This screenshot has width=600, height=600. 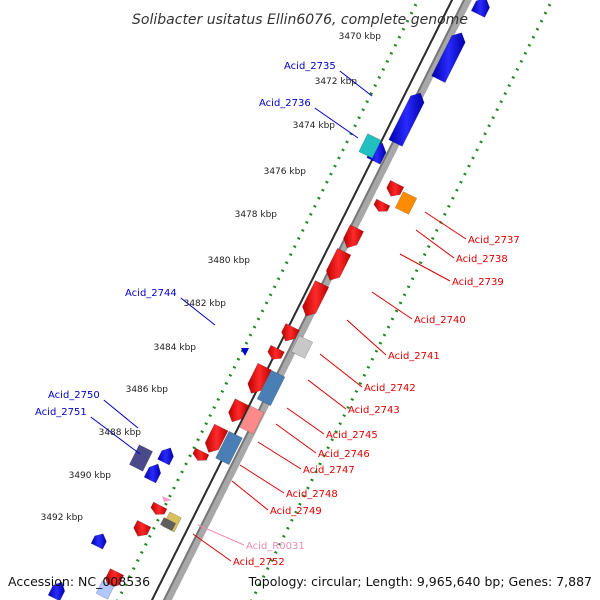 What do you see at coordinates (62, 518) in the screenshot?
I see `kbp-tick-label: 3492 kbp` at bounding box center [62, 518].